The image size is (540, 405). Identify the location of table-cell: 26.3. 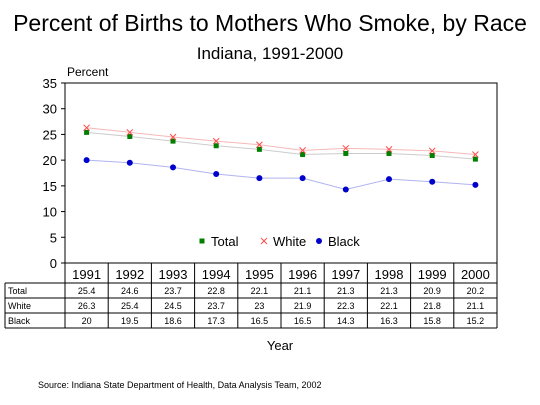
(87, 306).